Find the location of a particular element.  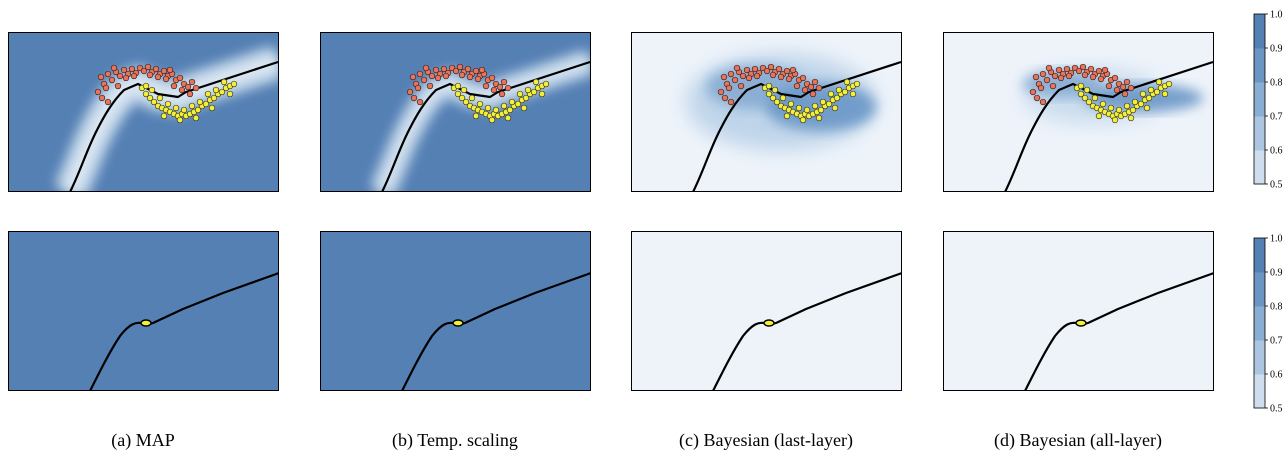

panel-bayes-all-bottom is located at coordinates (1078, 311).